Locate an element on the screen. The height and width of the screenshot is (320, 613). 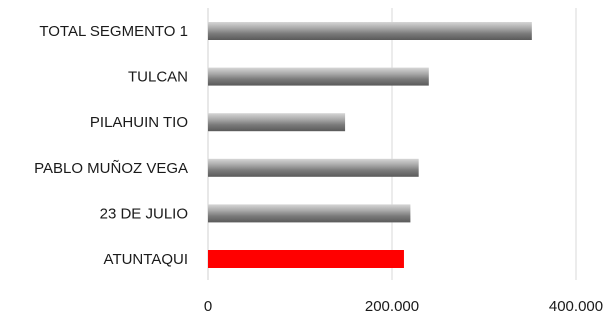
x-tick-label: 200.000 is located at coordinates (392, 306).